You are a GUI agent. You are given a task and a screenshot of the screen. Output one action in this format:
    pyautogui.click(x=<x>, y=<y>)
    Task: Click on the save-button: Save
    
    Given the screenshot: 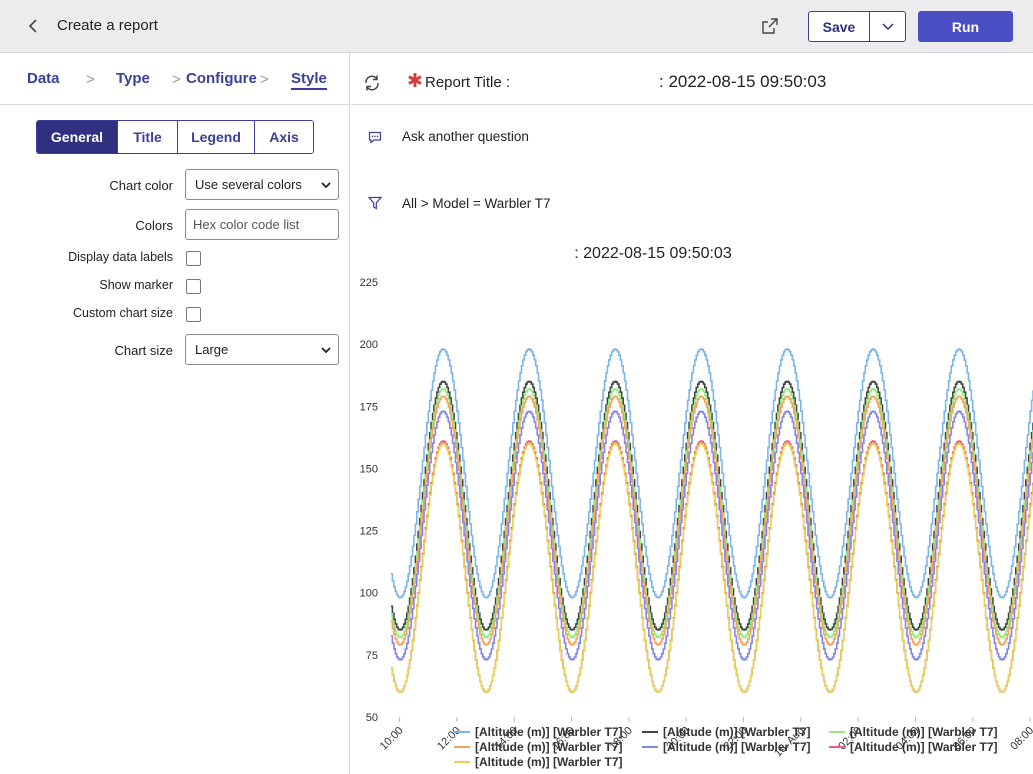 What is the action you would take?
    pyautogui.click(x=839, y=26)
    